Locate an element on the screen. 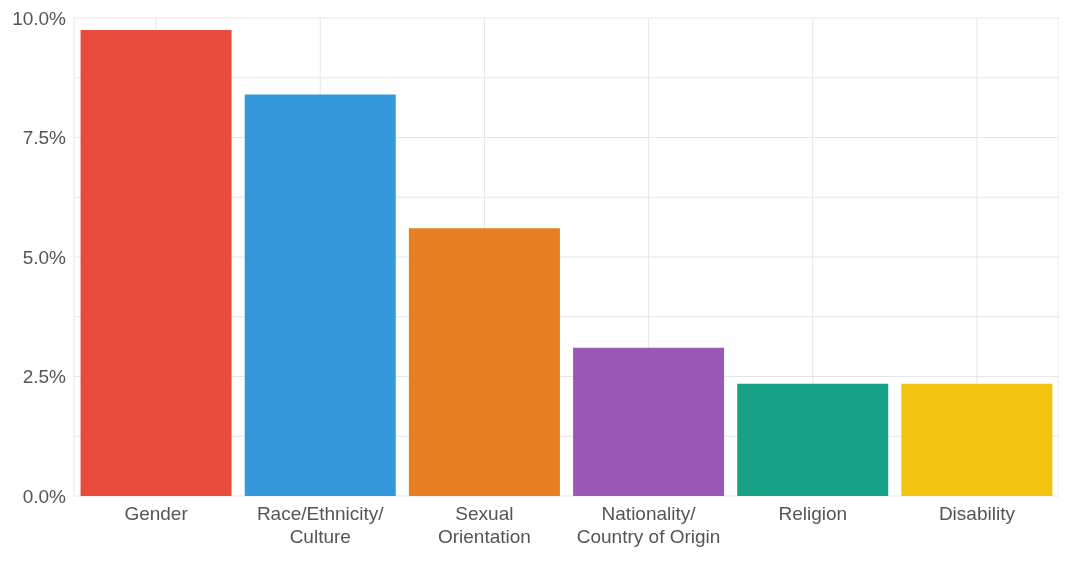 The width and height of the screenshot is (1067, 564). x-tick-label: Race/Ethnicity/ Culture is located at coordinates (320, 525).